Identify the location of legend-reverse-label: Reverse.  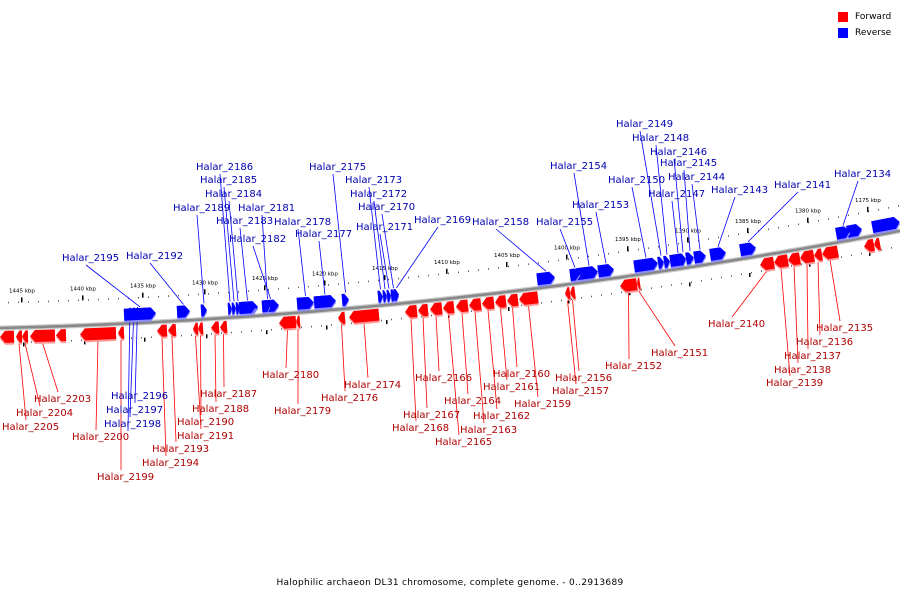
(873, 33).